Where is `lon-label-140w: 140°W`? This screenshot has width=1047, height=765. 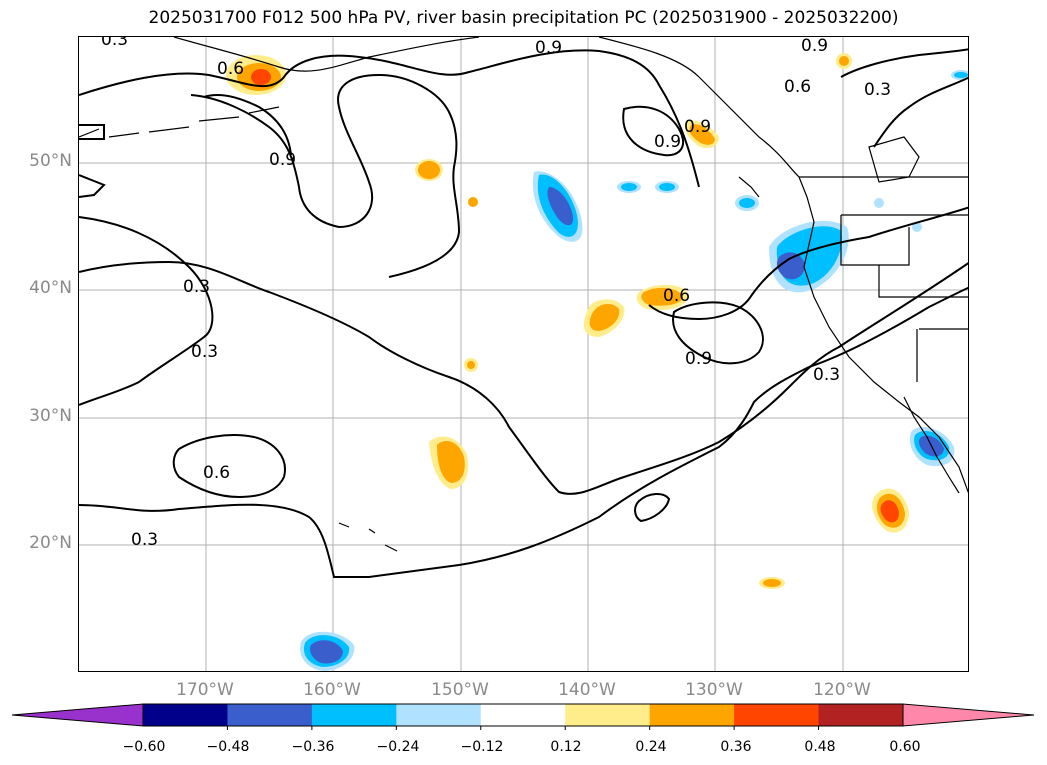
lon-label-140w: 140°W is located at coordinates (587, 690).